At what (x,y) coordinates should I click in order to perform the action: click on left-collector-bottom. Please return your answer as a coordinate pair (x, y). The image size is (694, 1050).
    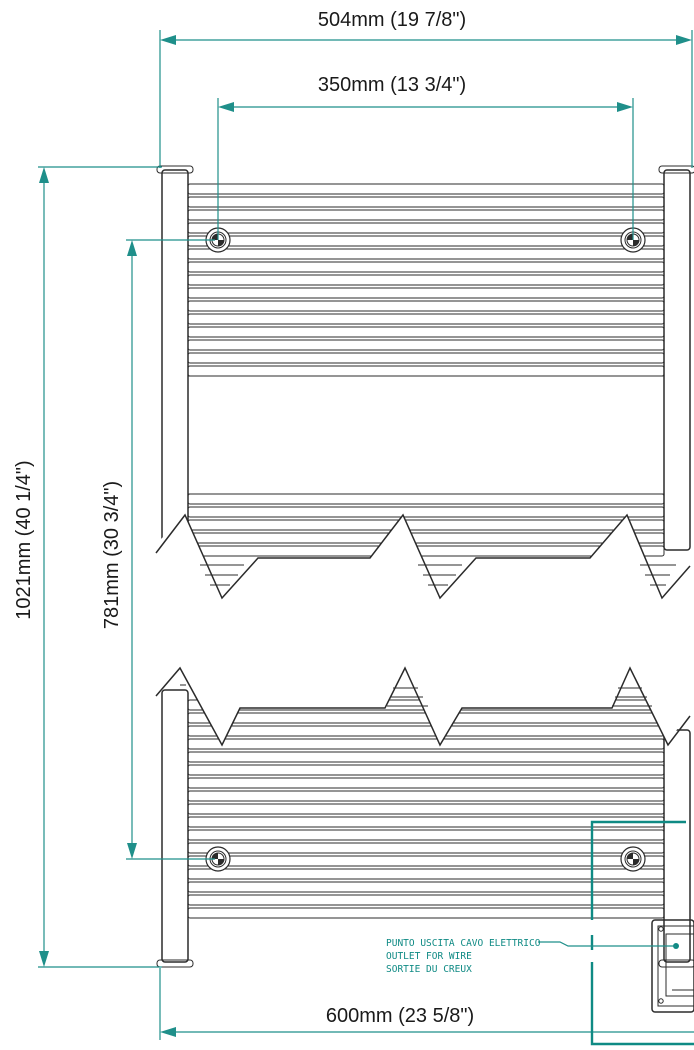
    Looking at the image, I should click on (175, 826).